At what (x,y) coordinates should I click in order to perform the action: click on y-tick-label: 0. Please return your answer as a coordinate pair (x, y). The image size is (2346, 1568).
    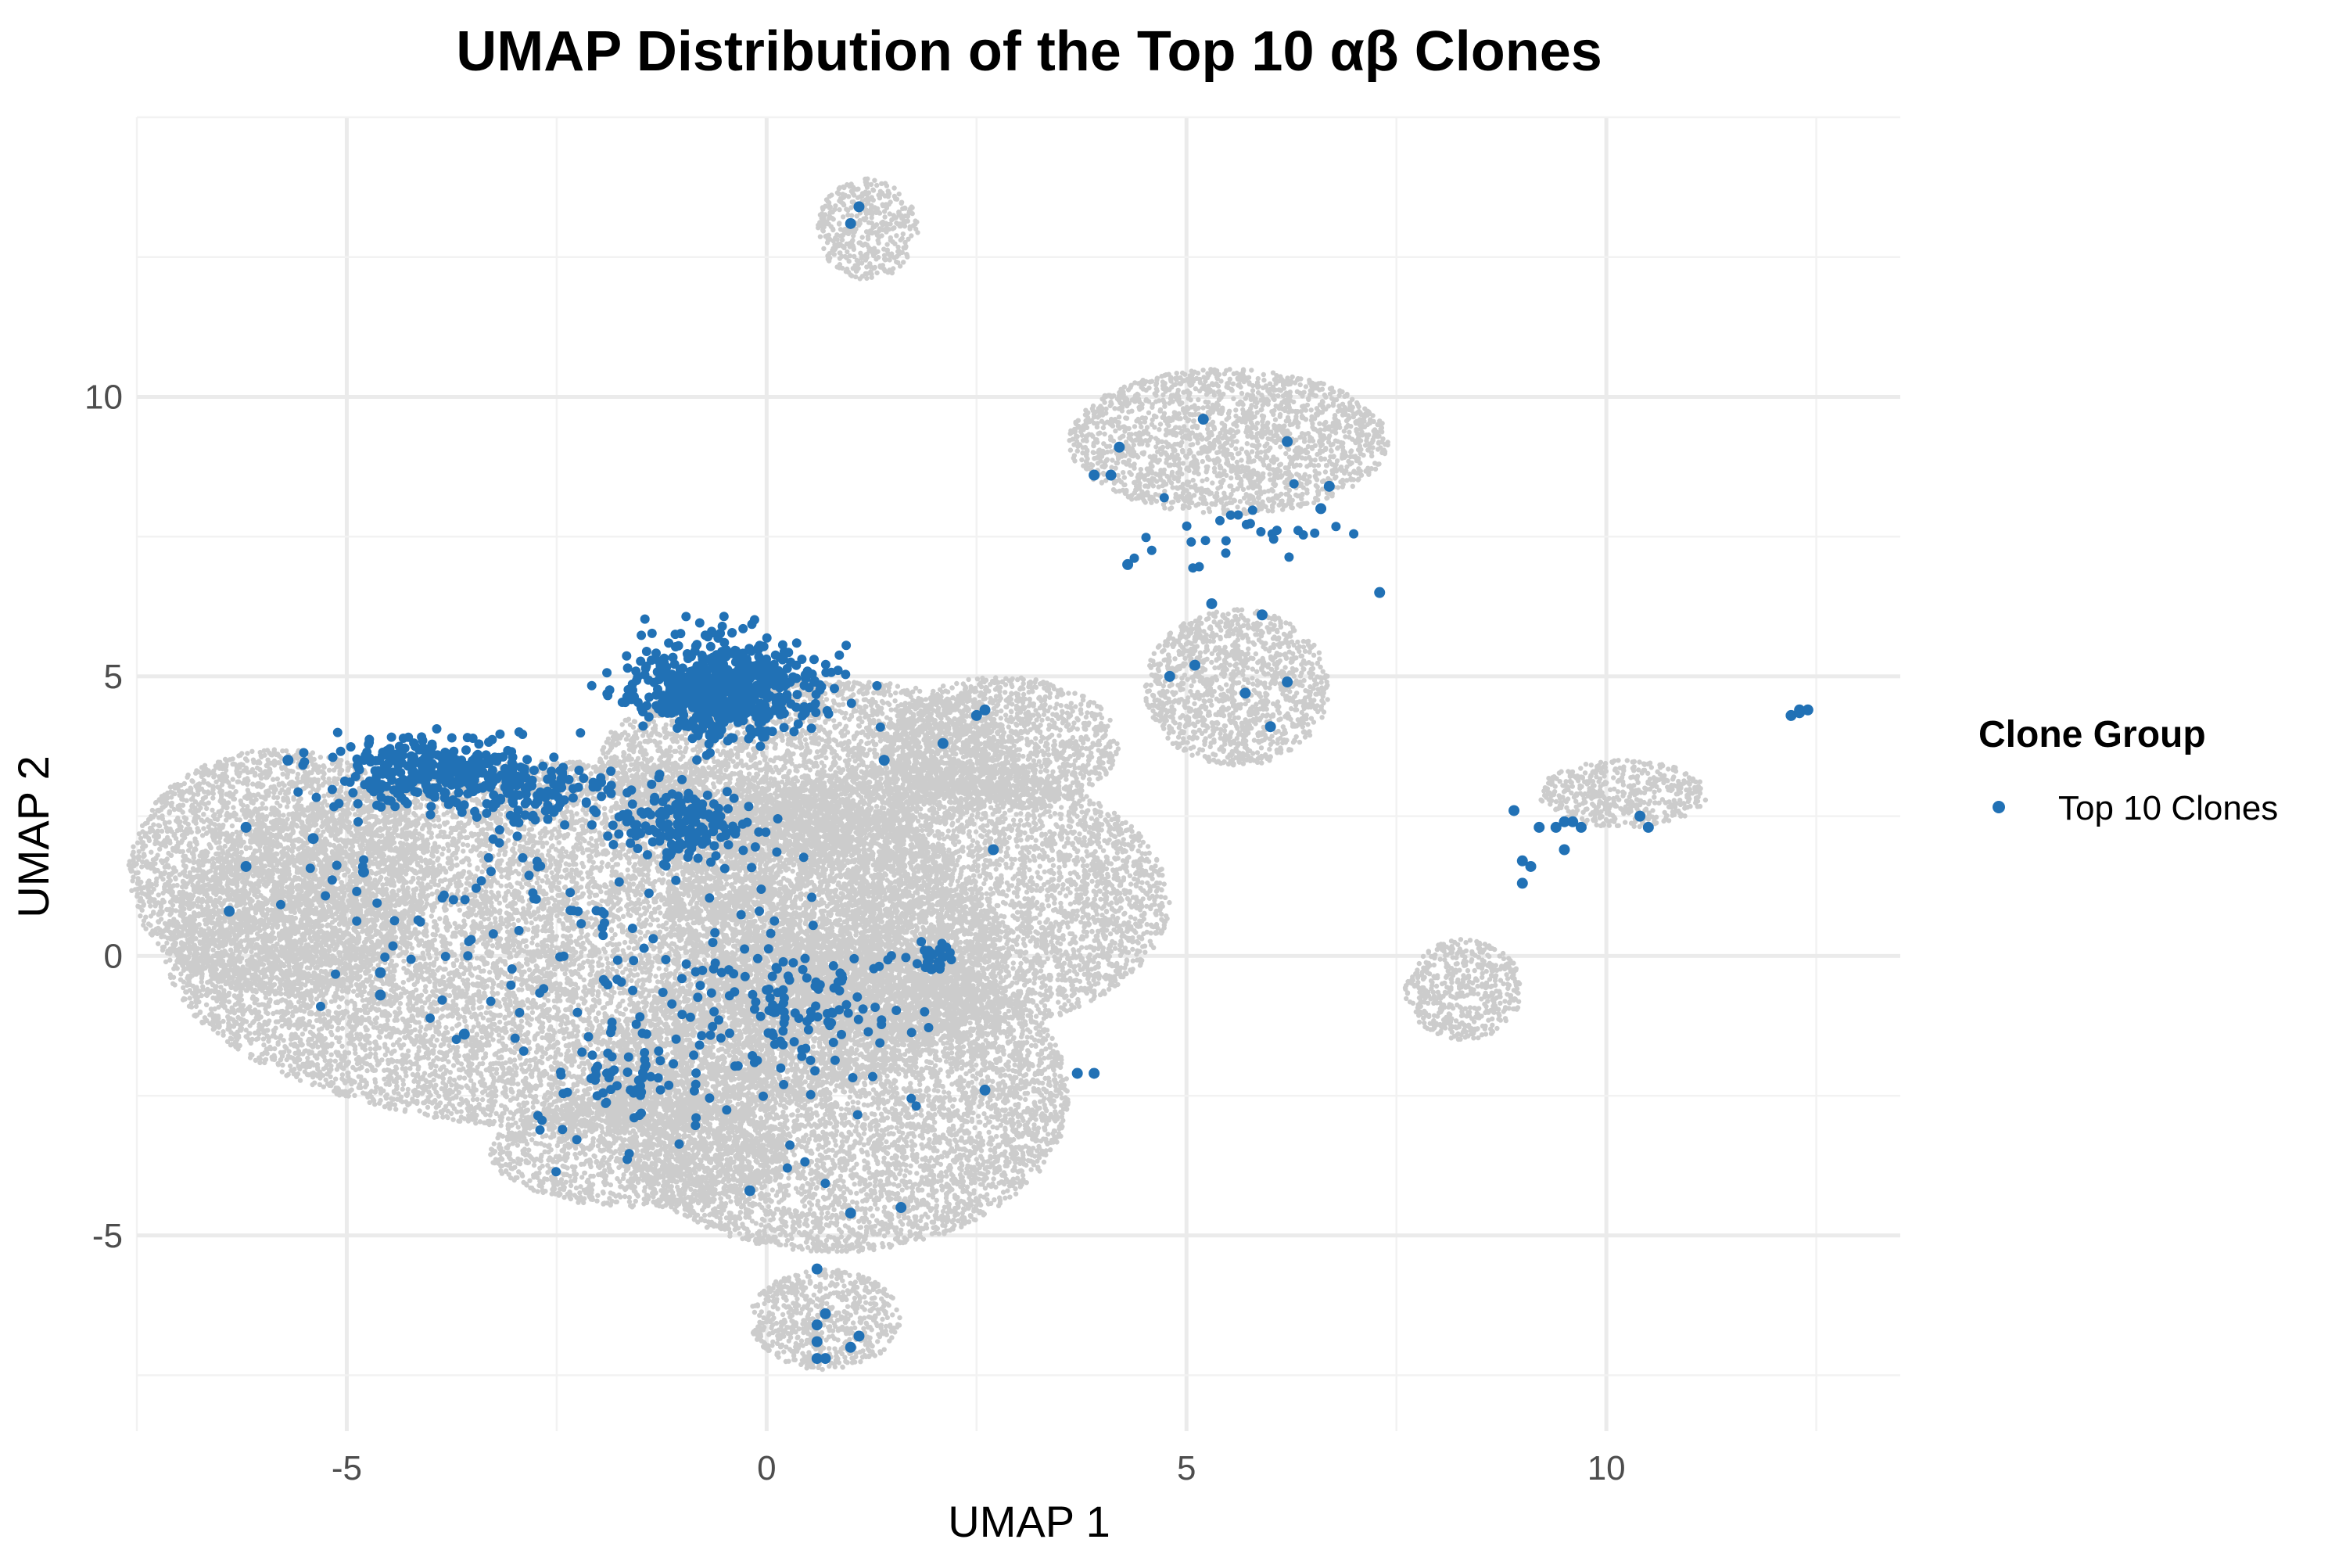
    Looking at the image, I should click on (114, 956).